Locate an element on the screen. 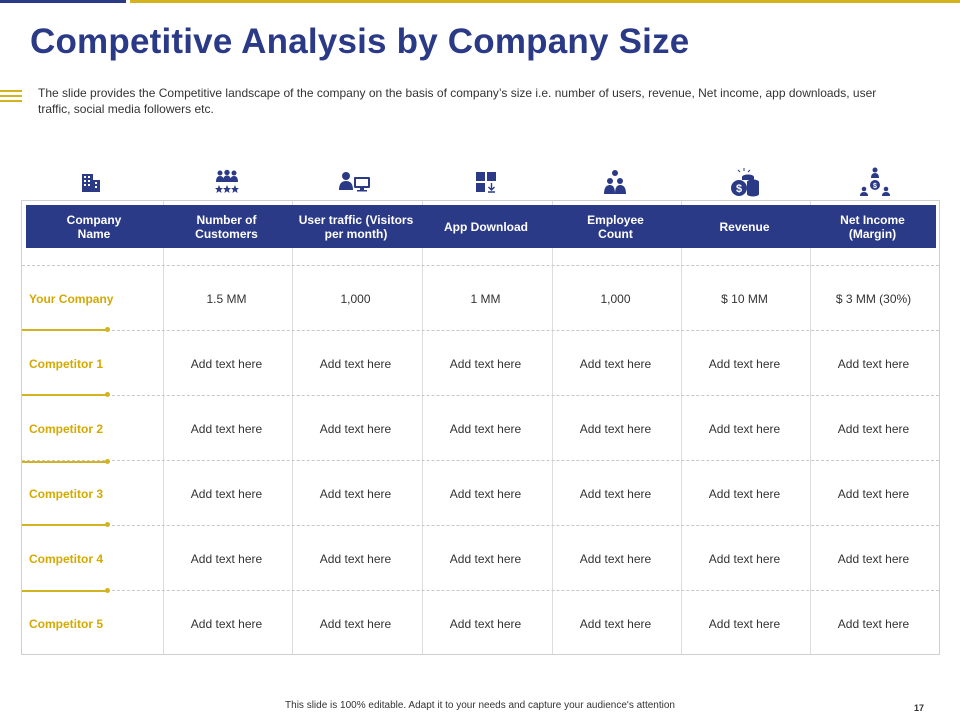 The image size is (960, 720). page-title: Competitive Analysis by Company Size is located at coordinates (360, 41).